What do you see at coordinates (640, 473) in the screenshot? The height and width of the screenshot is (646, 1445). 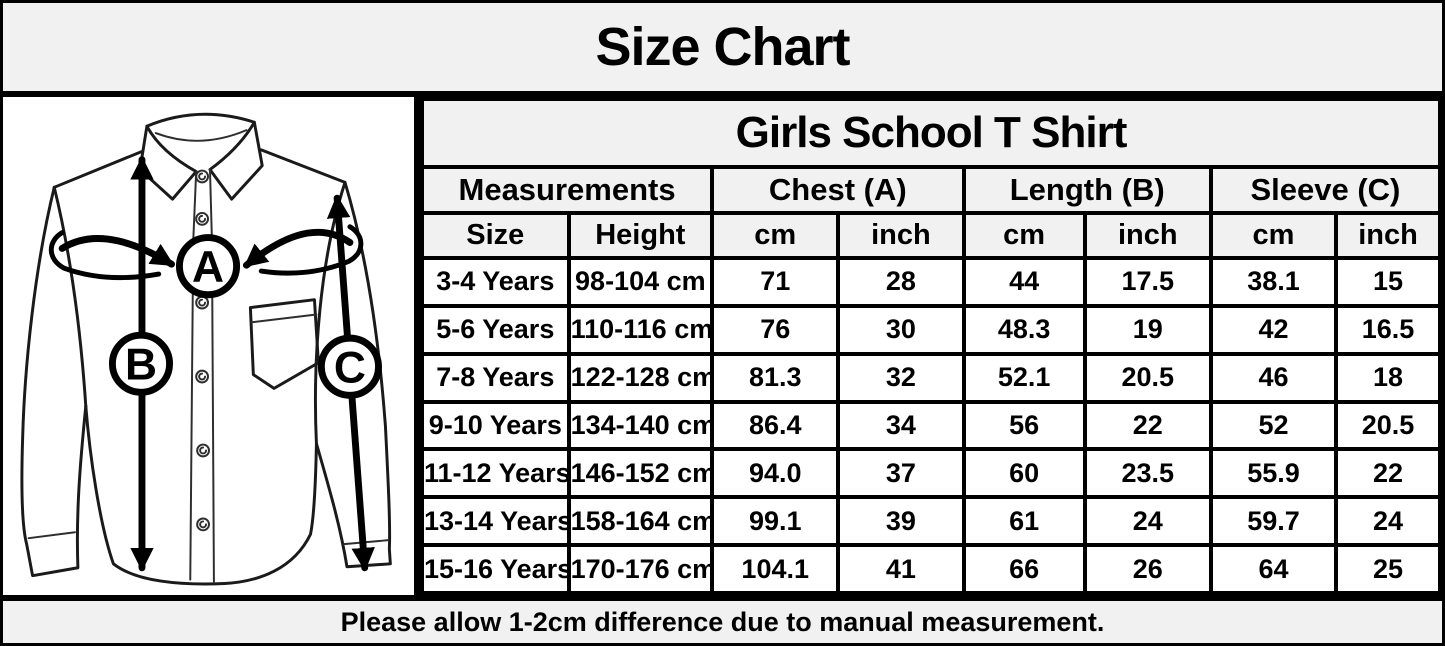 I see `cell-height: 146-152 cm` at bounding box center [640, 473].